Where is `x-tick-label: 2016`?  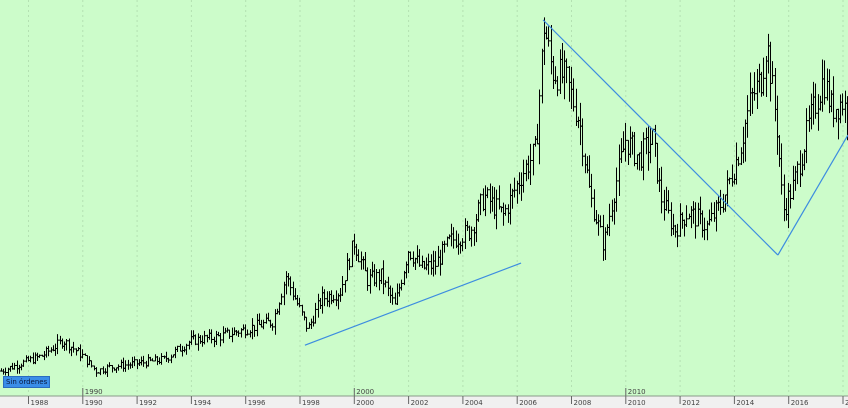
x-tick-label: 2016 is located at coordinates (800, 403).